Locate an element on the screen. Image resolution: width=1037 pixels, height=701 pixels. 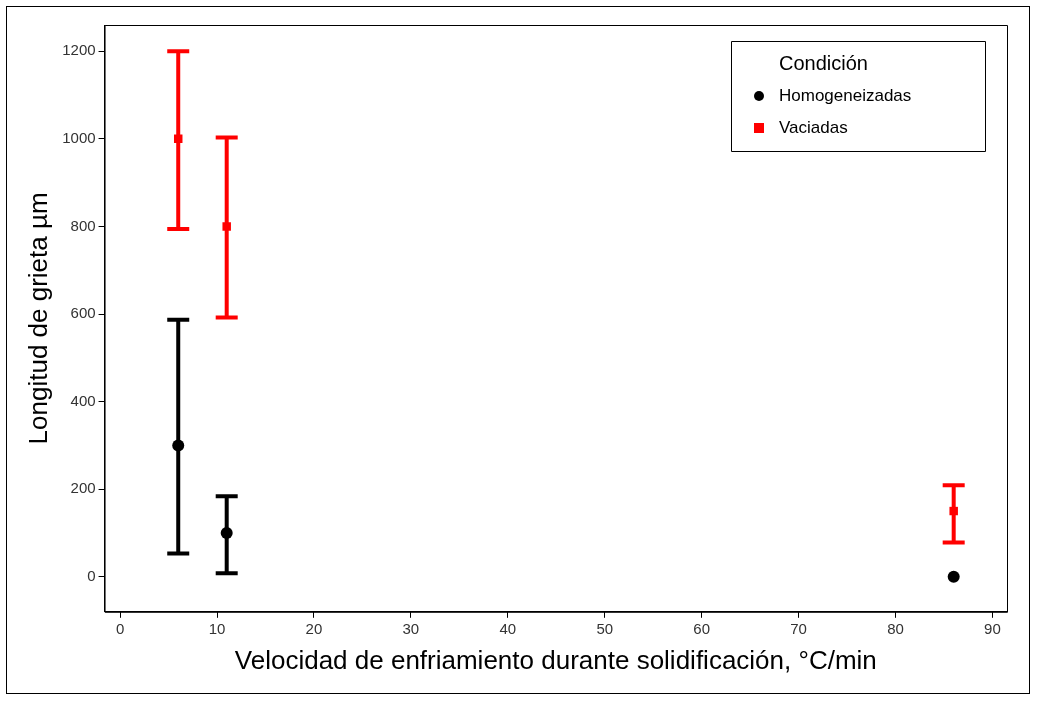
x-tick-label: 40 is located at coordinates (508, 628).